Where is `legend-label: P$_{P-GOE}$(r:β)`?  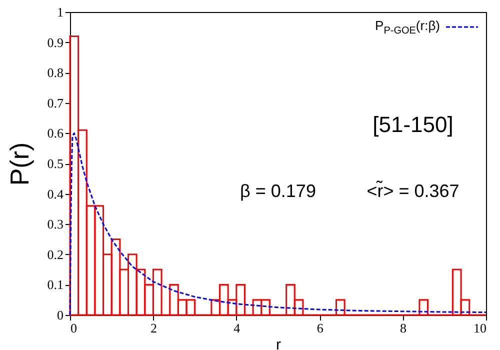 legend-label: P$_{P-GOE}$(r:β) is located at coordinates (407, 27).